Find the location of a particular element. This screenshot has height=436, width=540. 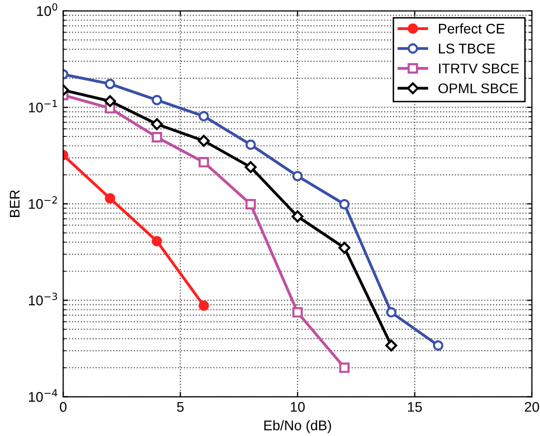

x-tick-label: 0 is located at coordinates (63, 407).